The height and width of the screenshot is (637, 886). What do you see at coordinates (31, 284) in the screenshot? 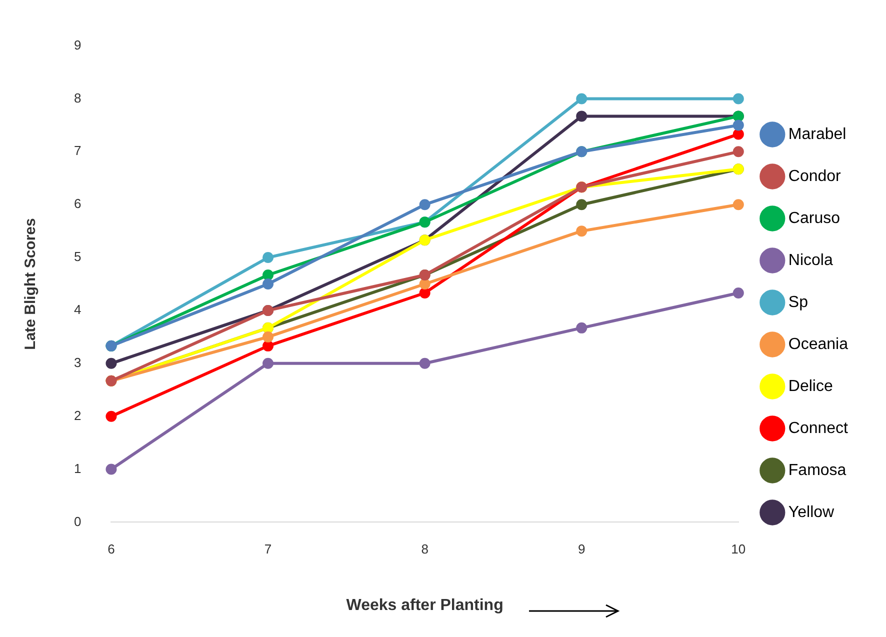
I see `y-axis-title: Late Blight Scores` at bounding box center [31, 284].